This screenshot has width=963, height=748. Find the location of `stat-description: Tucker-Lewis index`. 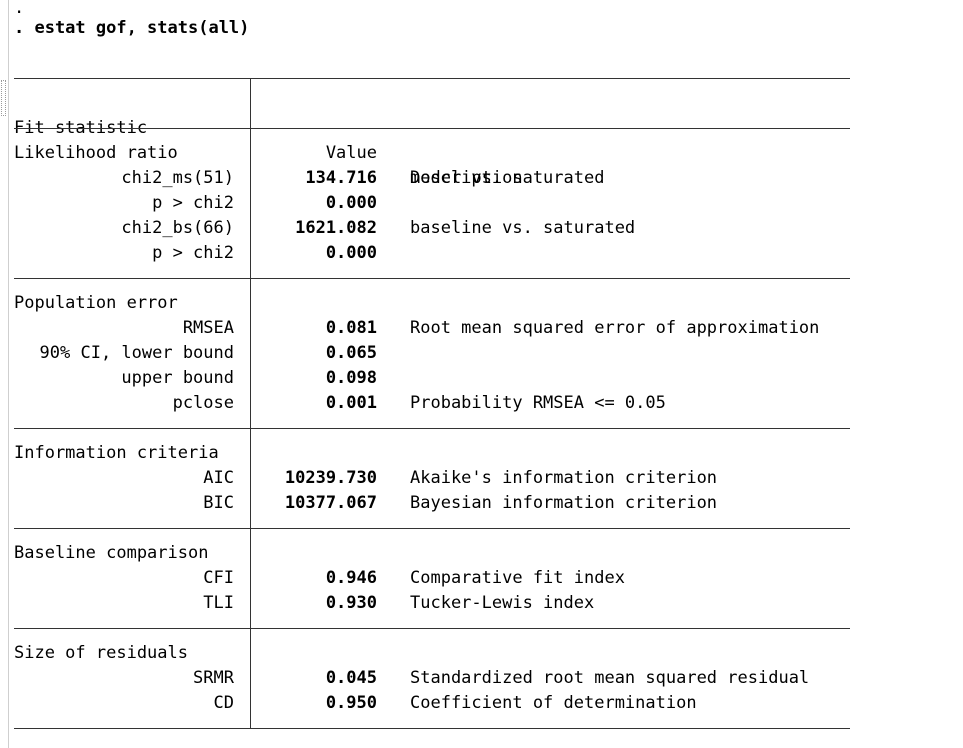

stat-description: Tucker-Lewis index is located at coordinates (502, 603).